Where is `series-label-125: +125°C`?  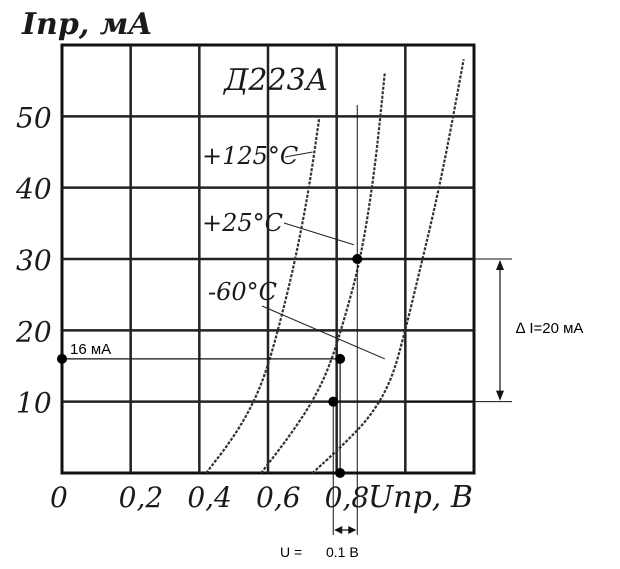 series-label-125: +125°C is located at coordinates (250, 156).